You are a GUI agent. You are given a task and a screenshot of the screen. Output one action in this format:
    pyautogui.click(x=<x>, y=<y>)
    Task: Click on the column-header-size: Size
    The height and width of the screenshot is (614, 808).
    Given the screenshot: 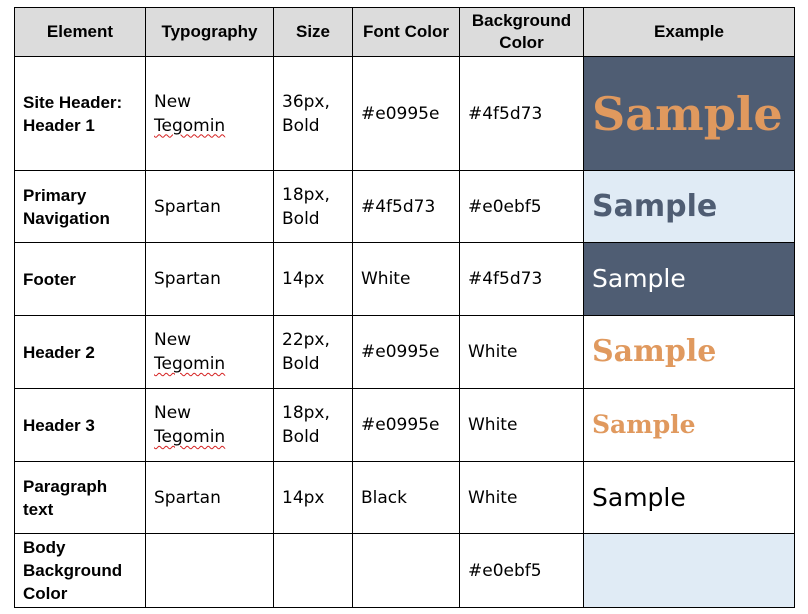 What is the action you would take?
    pyautogui.click(x=313, y=32)
    